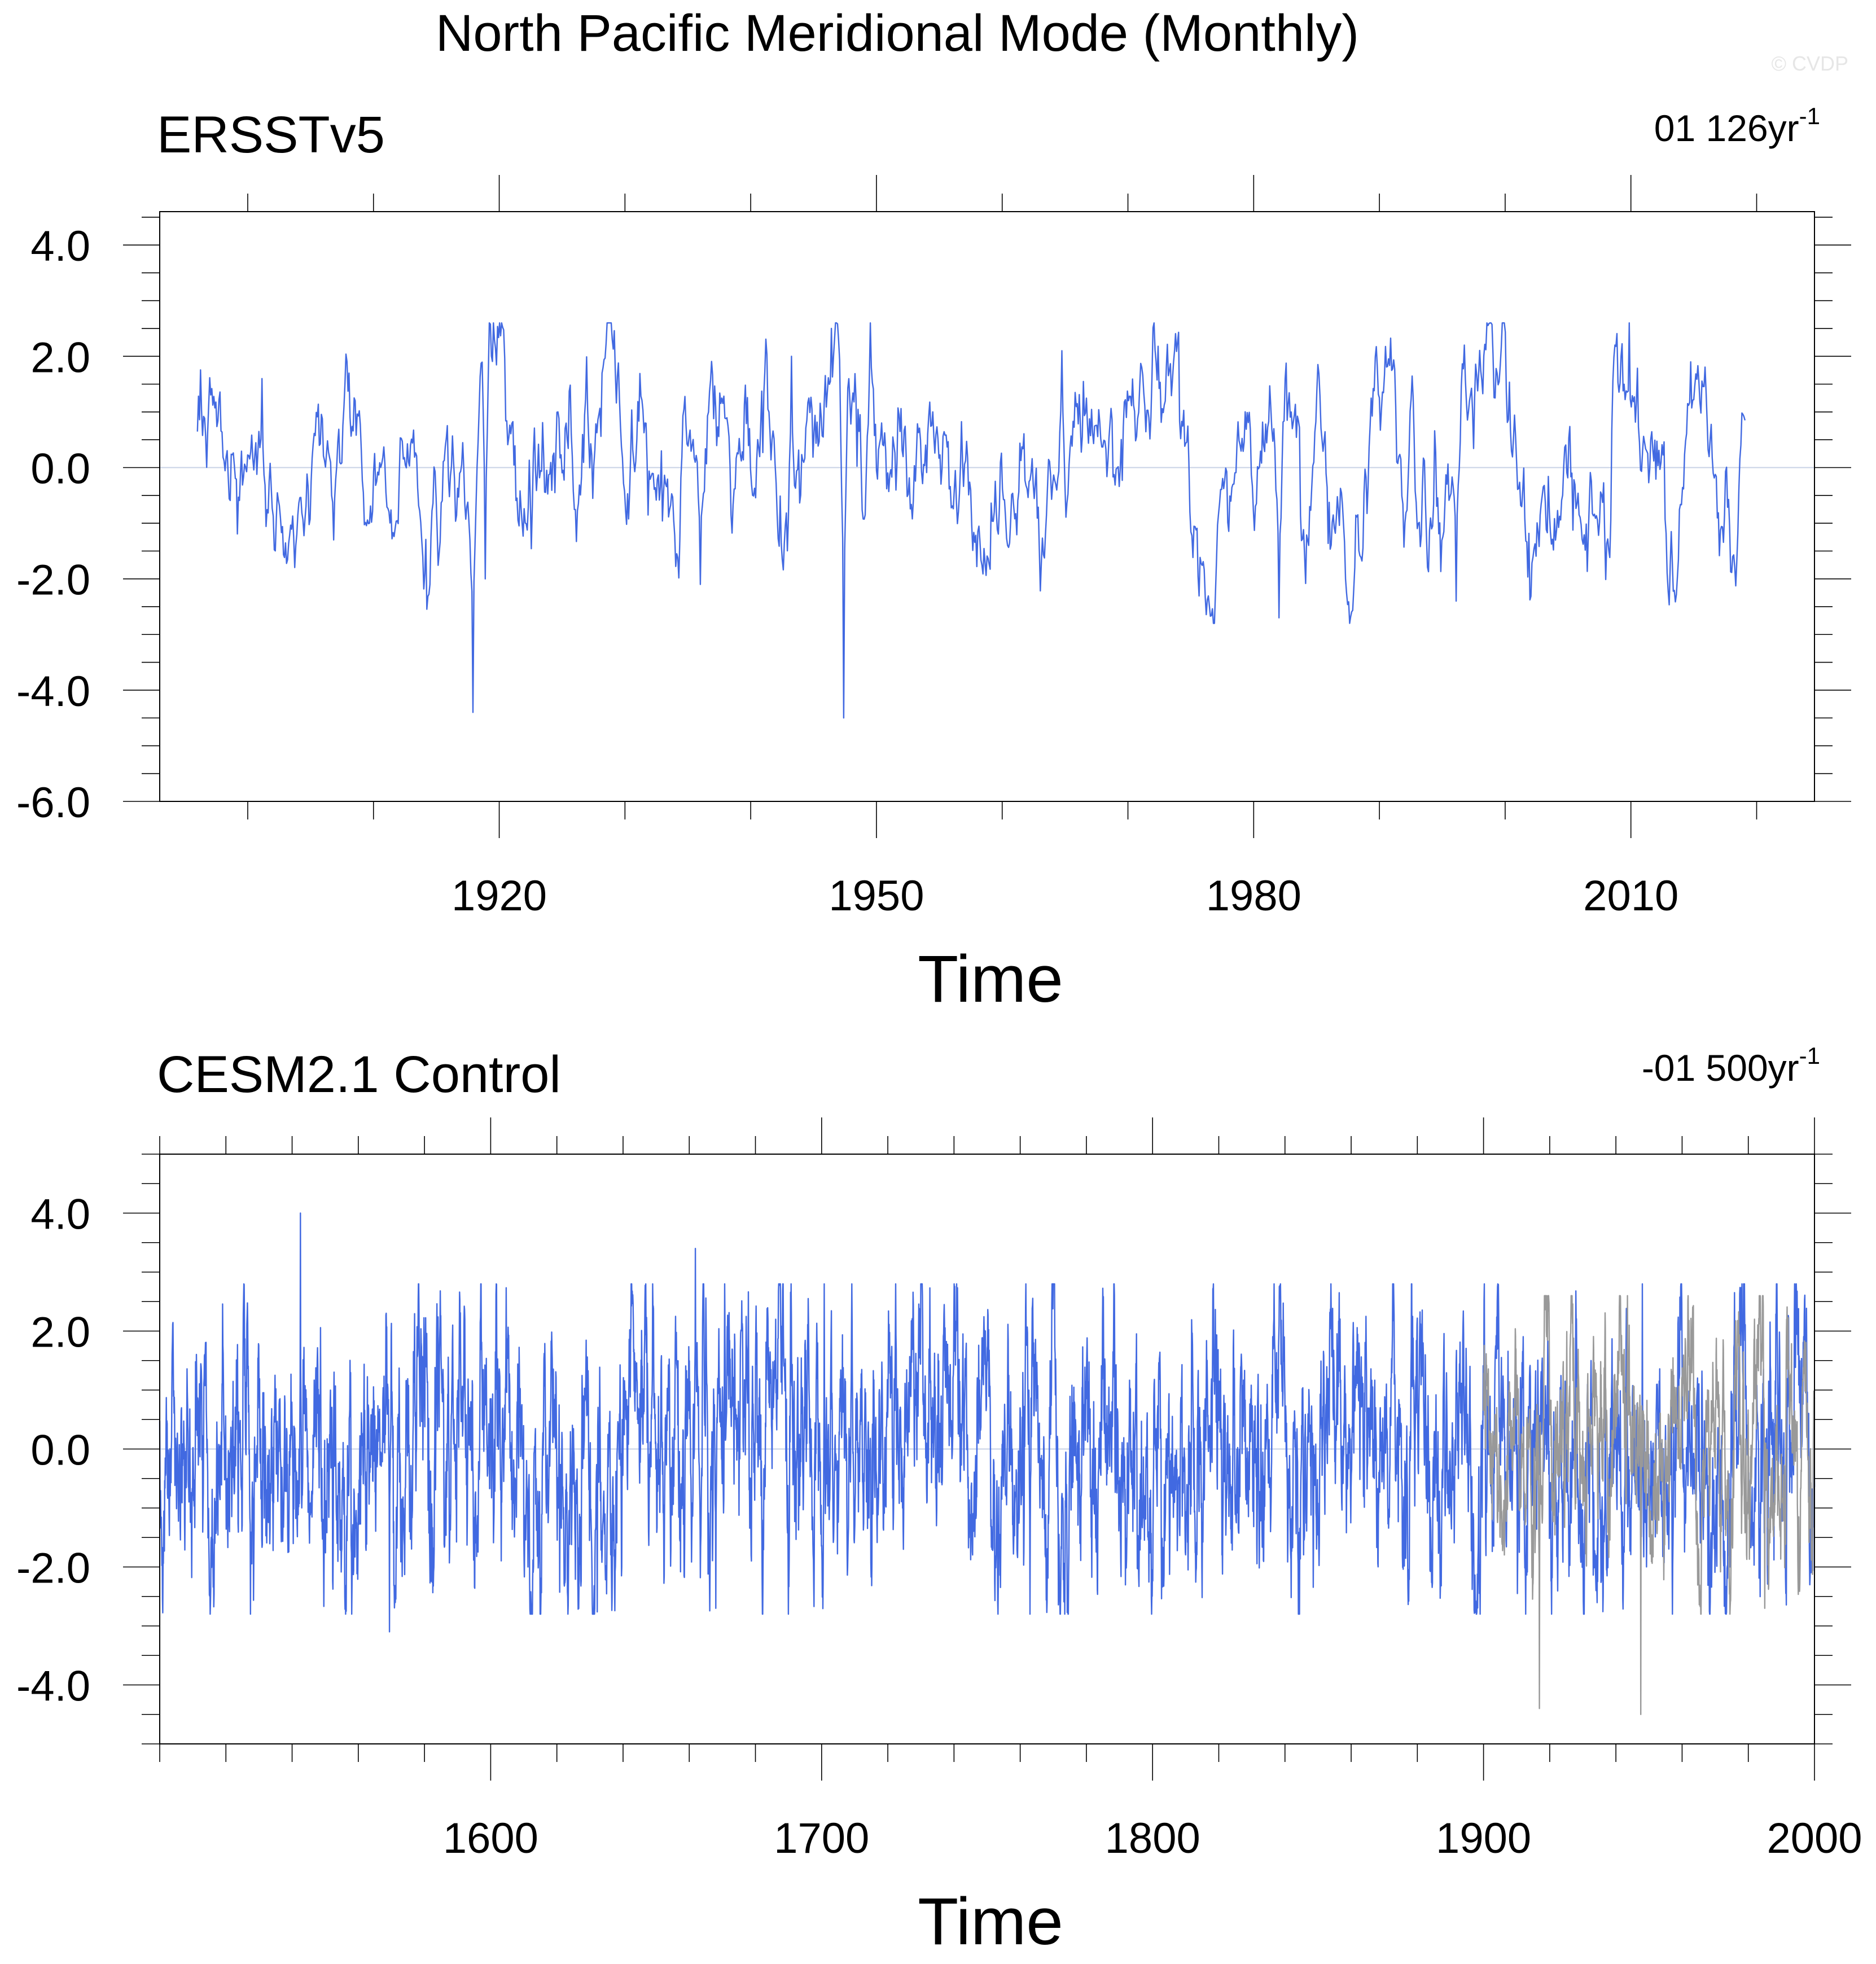 Image resolution: width=1876 pixels, height=1964 pixels. What do you see at coordinates (1630, 896) in the screenshot?
I see `x-tick-label: 2010` at bounding box center [1630, 896].